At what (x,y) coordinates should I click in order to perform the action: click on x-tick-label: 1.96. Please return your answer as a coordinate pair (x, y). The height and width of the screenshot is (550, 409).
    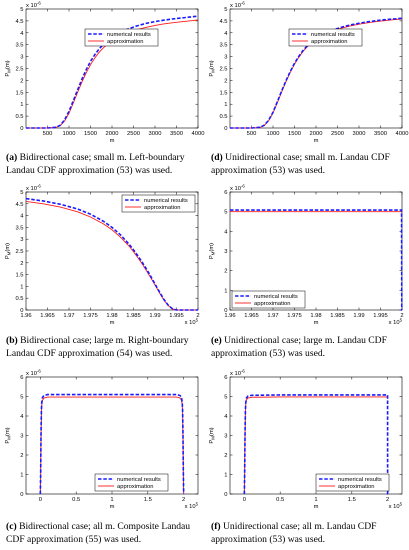
    Looking at the image, I should click on (25, 316).